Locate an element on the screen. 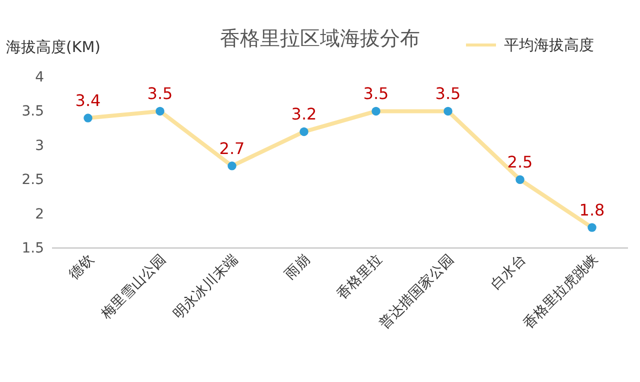 This screenshot has height=382, width=640. x-tick-label: 白水台 is located at coordinates (509, 272).